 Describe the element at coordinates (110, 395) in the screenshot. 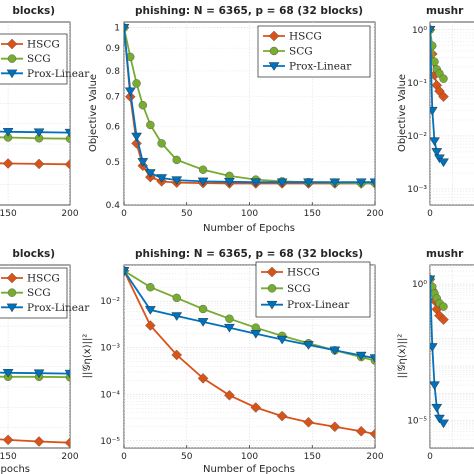

I see `y-tick-label: 10⁻⁴` at that location.